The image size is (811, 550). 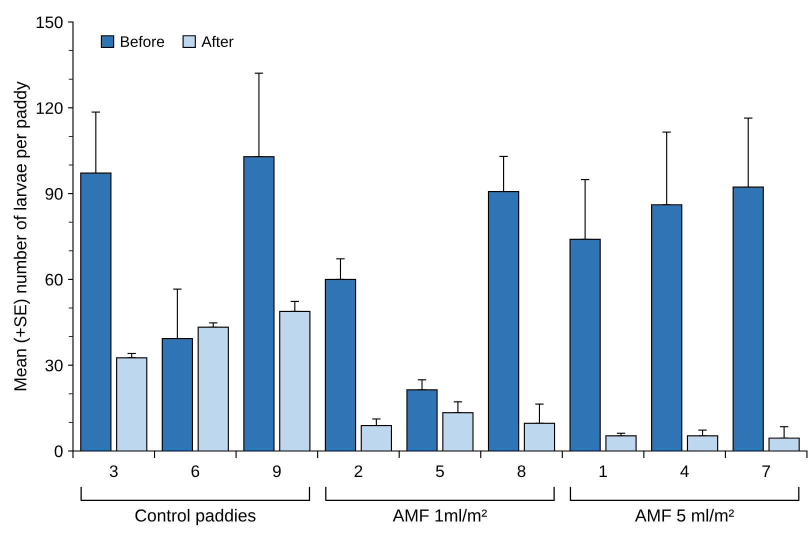 I want to click on text: AMF 5 ml/m², so click(x=684, y=515).